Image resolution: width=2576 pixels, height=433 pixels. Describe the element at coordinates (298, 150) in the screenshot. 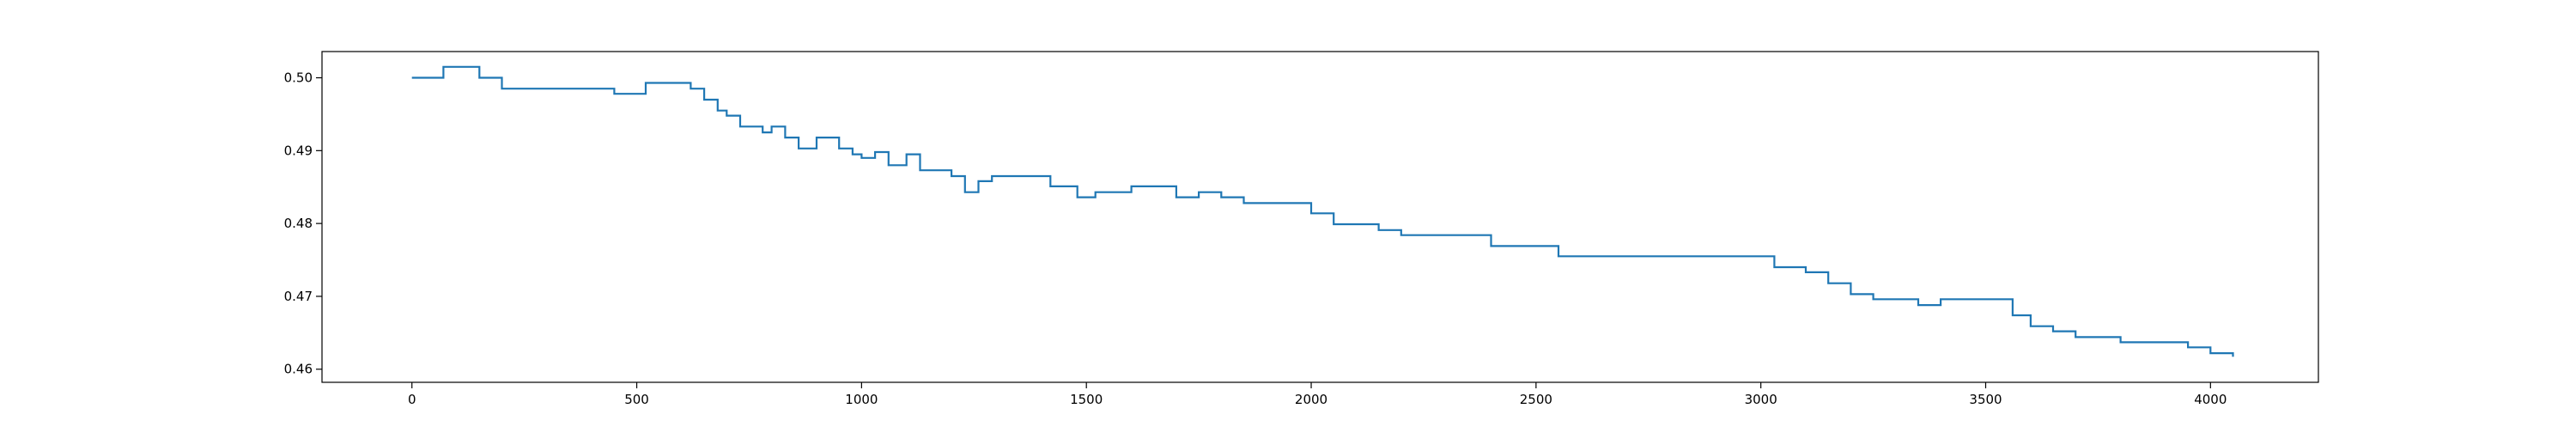

I see `y-tick-label: 0.49` at that location.